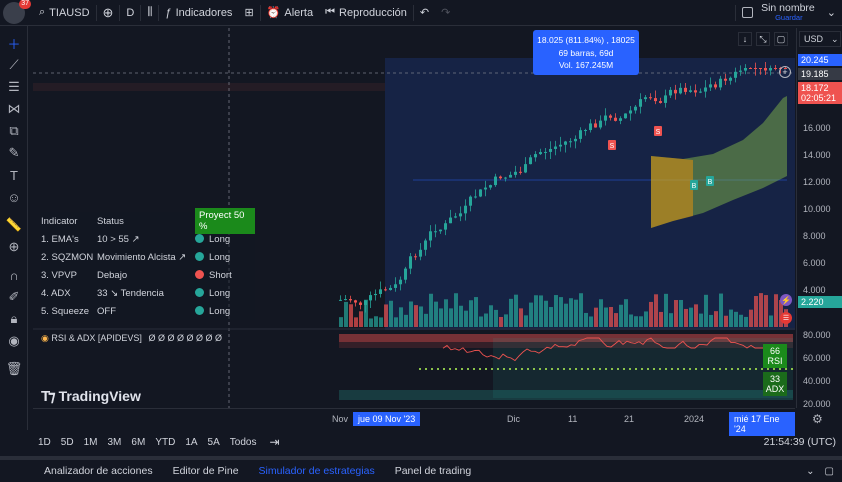 This screenshot has height=482, width=842. Describe the element at coordinates (98, 471) in the screenshot. I see `footer-tab: Analizador de acciones` at that location.